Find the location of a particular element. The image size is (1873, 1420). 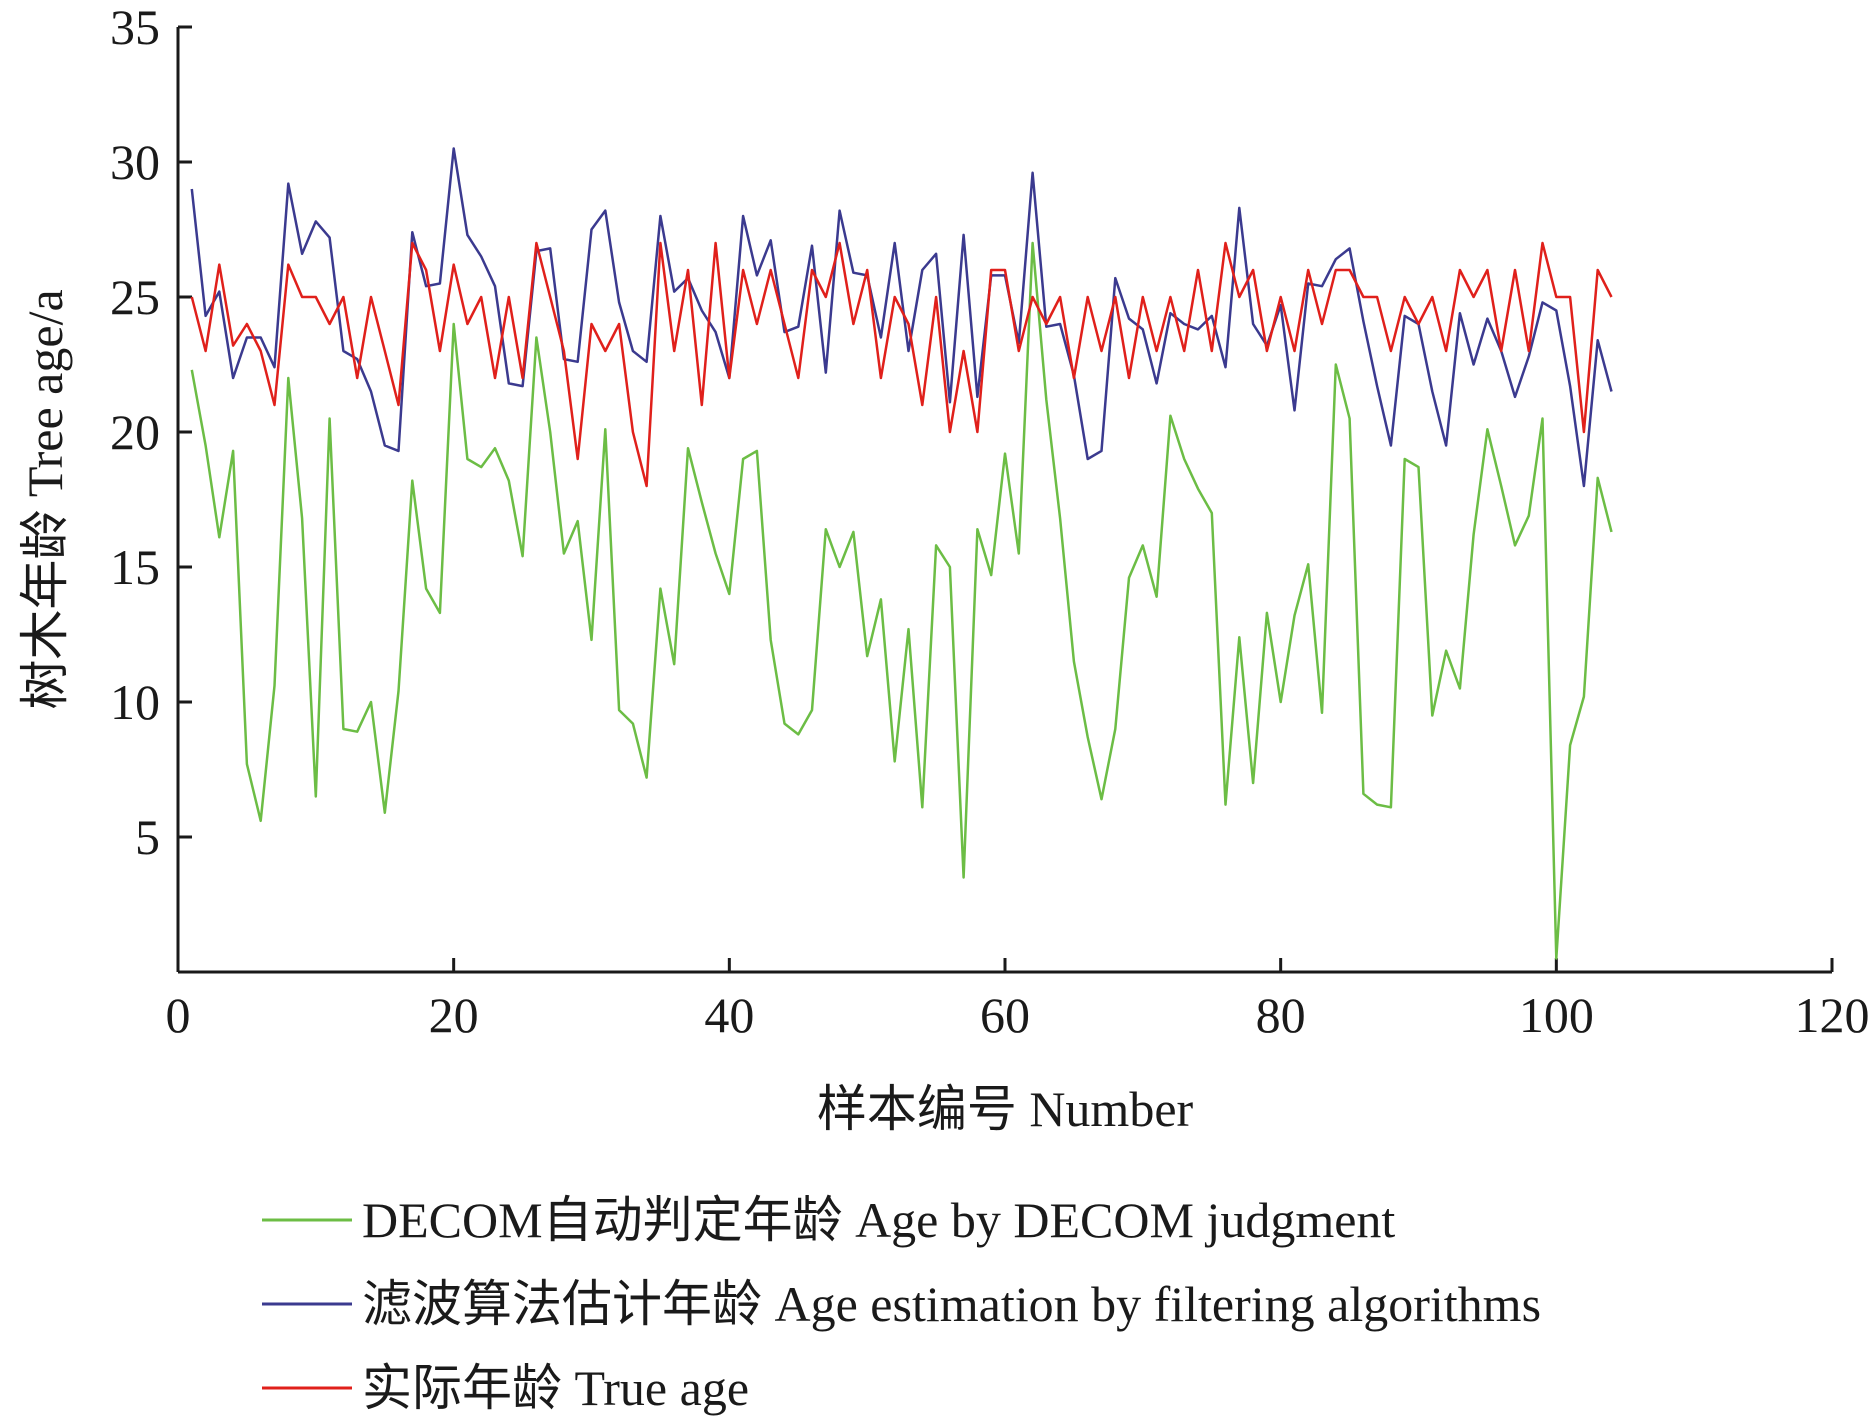

legend-label: DECOM自动判定年龄 Age by DECOM judgment is located at coordinates (878, 1220).